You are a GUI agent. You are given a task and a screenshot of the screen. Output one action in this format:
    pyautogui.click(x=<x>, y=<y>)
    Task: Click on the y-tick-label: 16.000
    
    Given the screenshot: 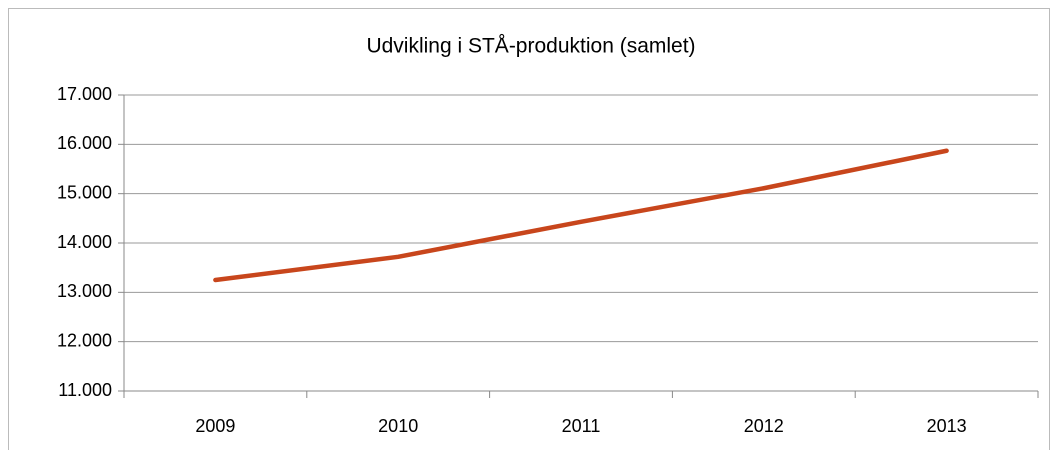 What is the action you would take?
    pyautogui.click(x=84, y=143)
    